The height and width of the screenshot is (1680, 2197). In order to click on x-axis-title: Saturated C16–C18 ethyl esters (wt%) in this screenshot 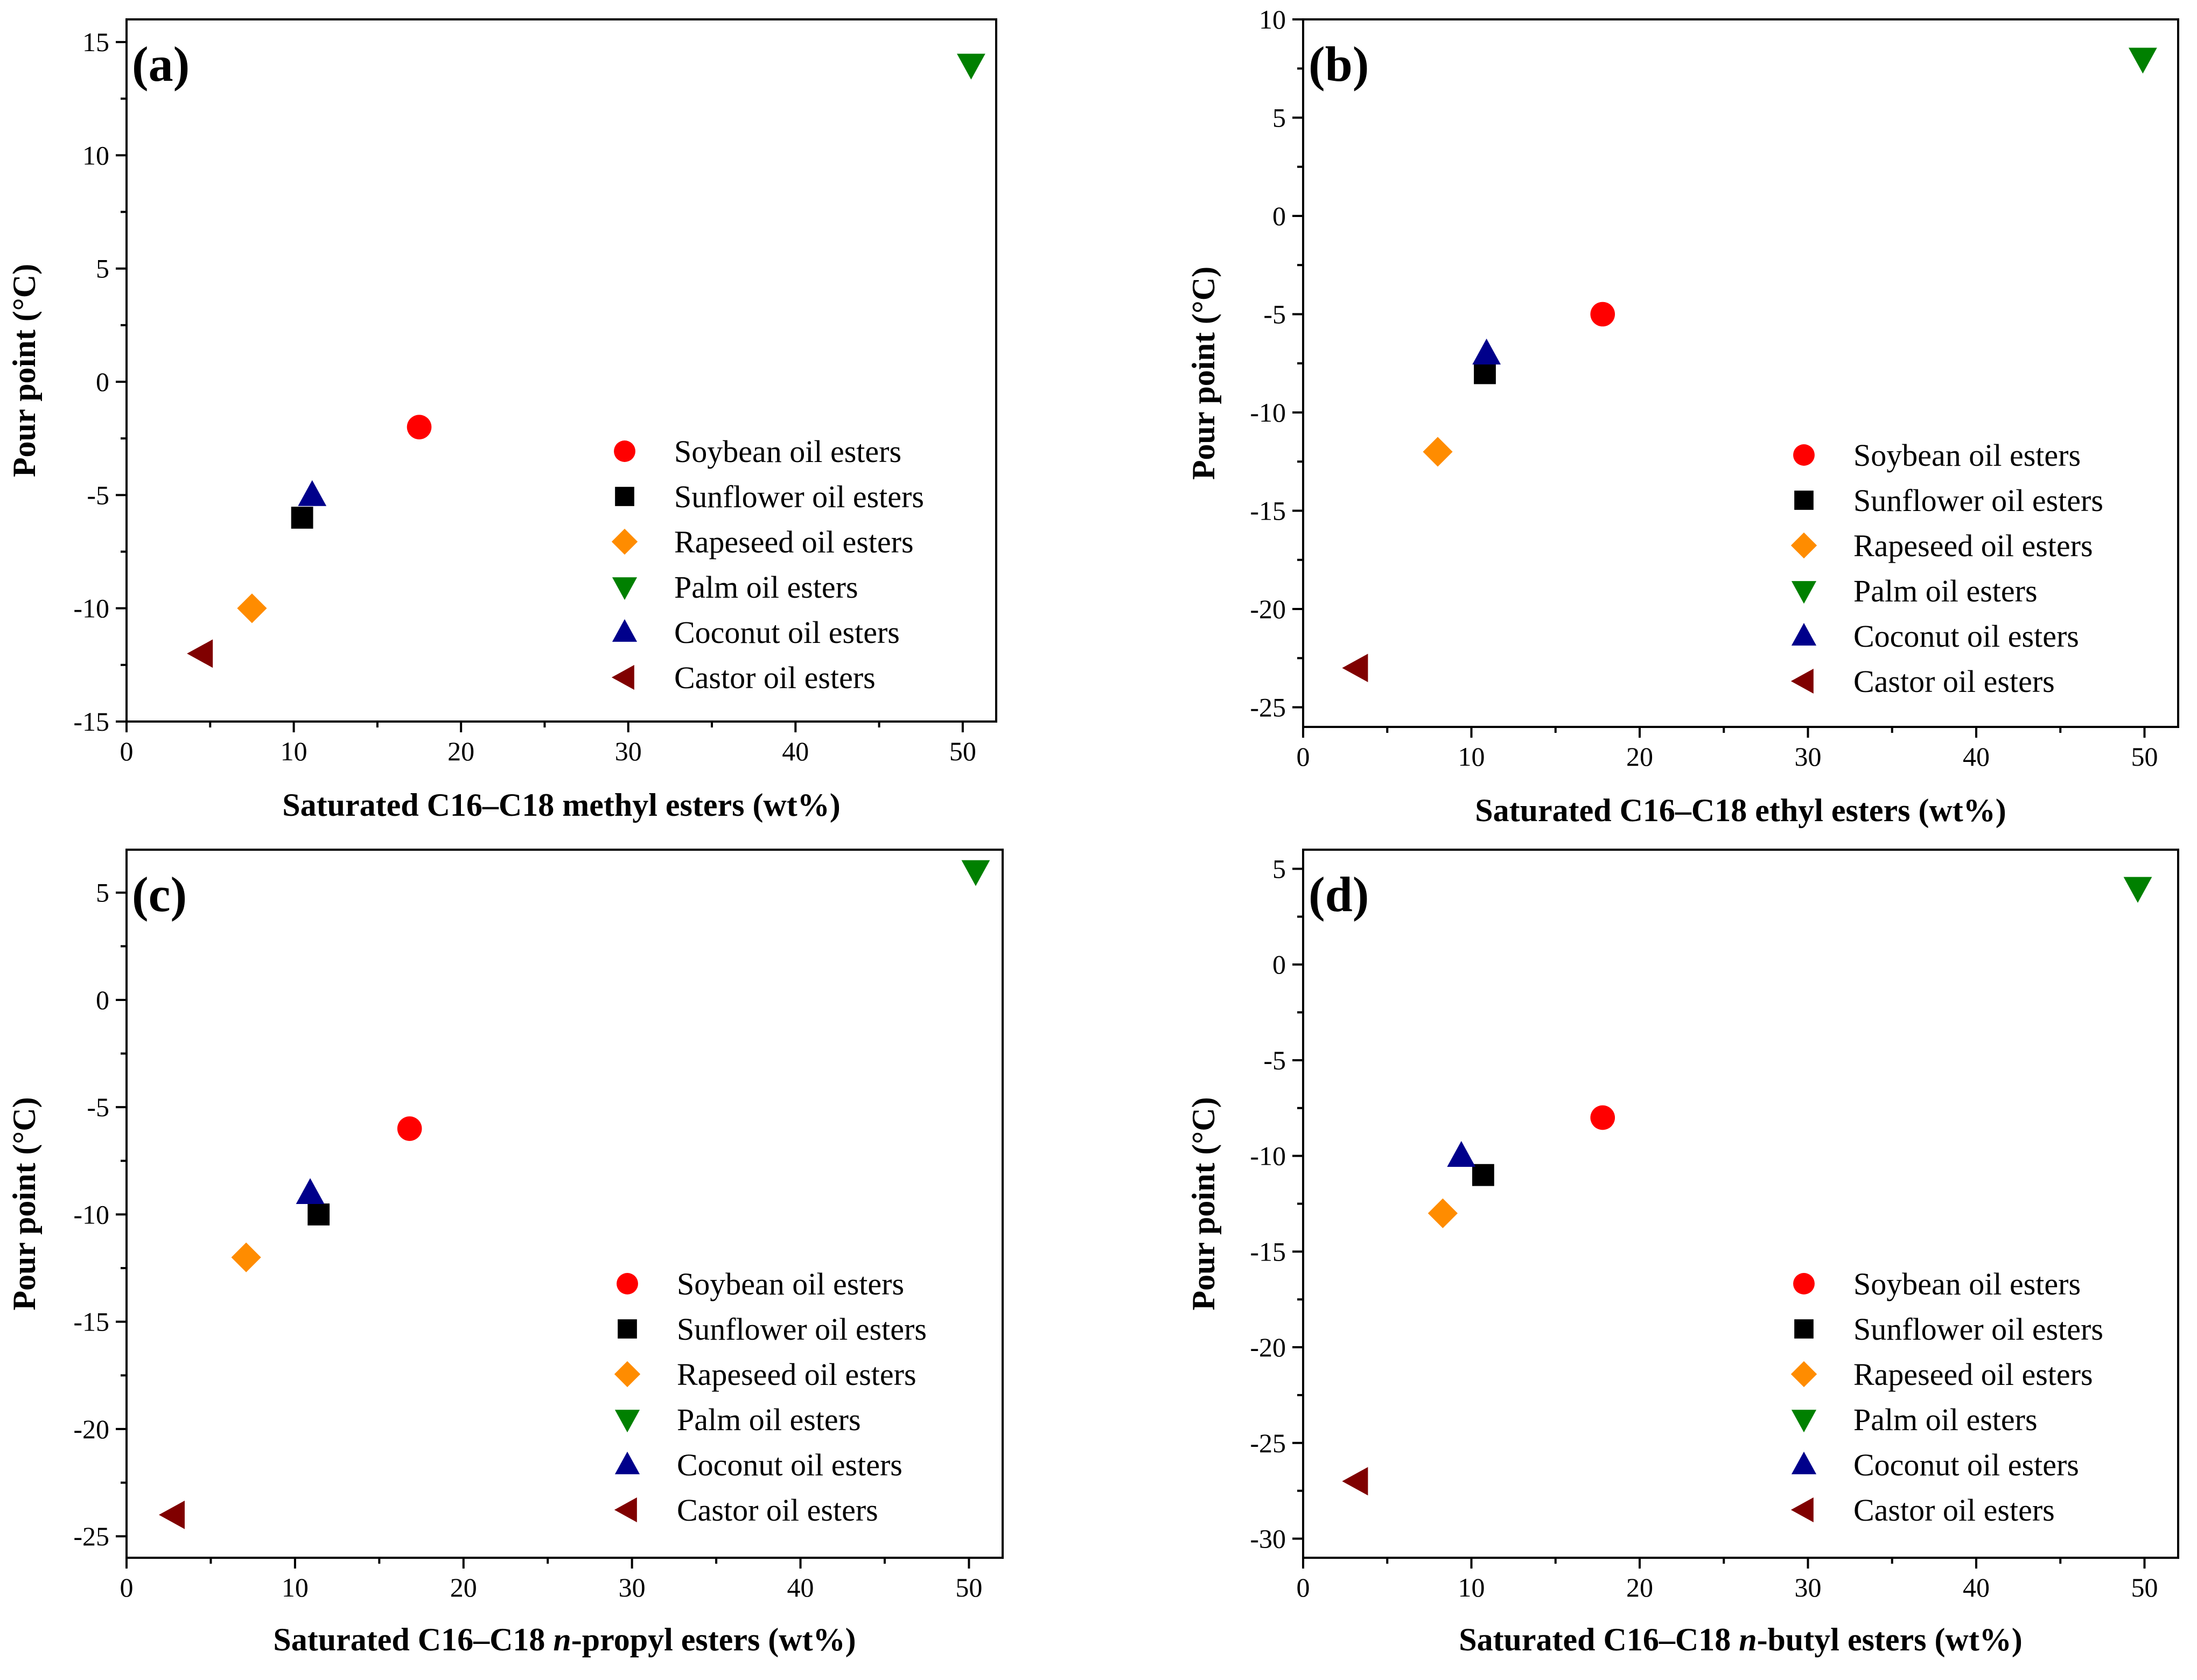, I will do `click(1740, 810)`.